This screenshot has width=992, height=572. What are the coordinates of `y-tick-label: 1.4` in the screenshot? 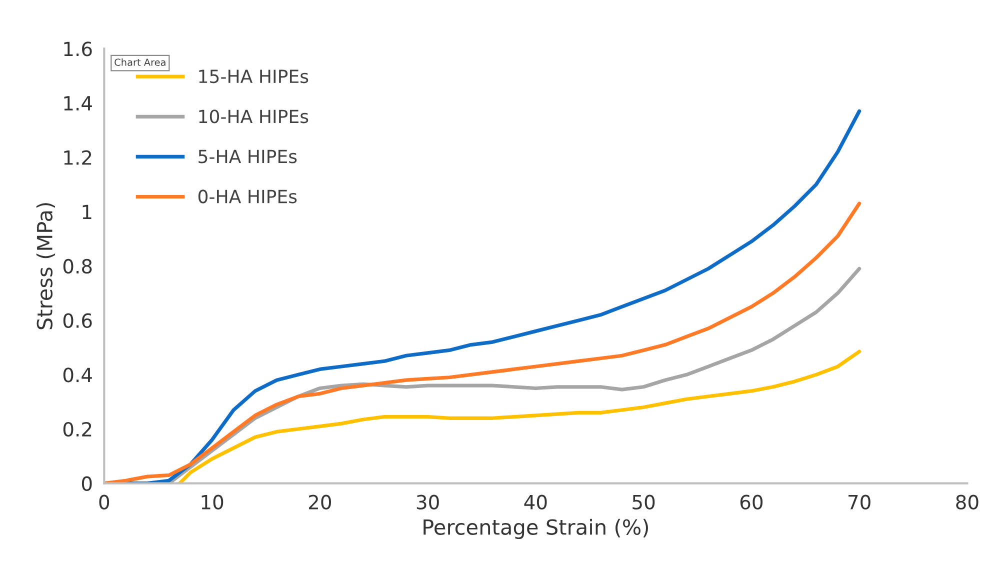 It's located at (78, 103).